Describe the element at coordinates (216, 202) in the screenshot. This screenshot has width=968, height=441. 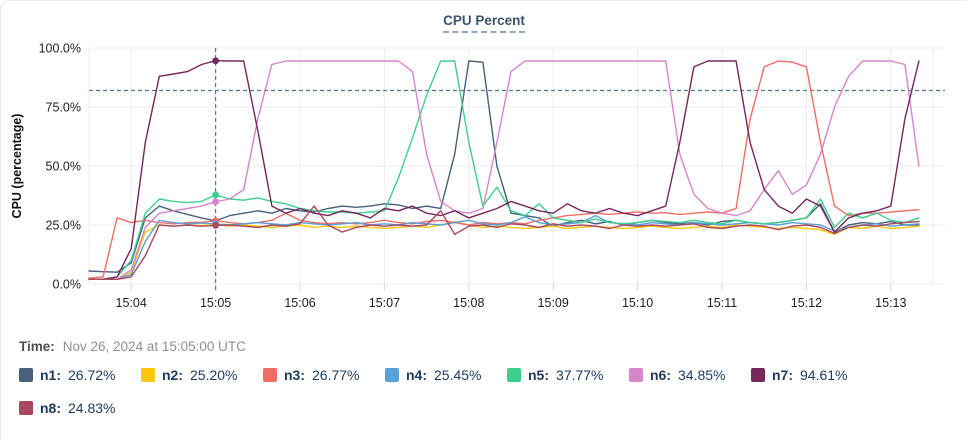
I see `crosshair-marker-n6` at that location.